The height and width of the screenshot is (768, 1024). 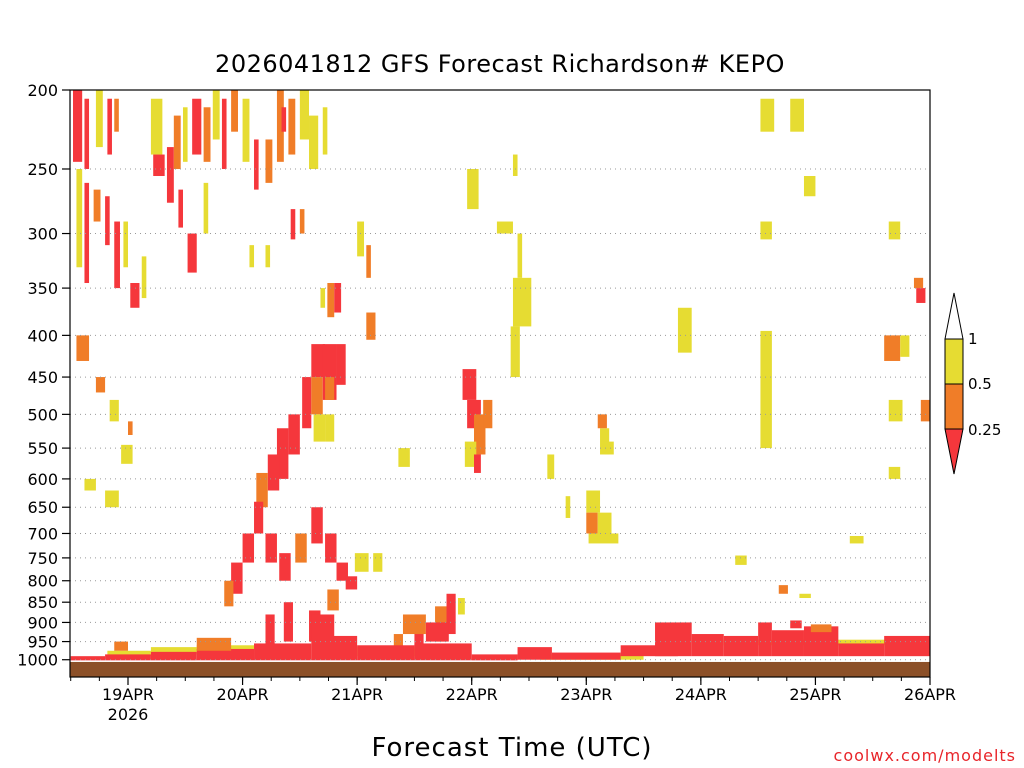 I want to click on x-axis-label: Forecast Time (UTC), so click(x=512, y=748).